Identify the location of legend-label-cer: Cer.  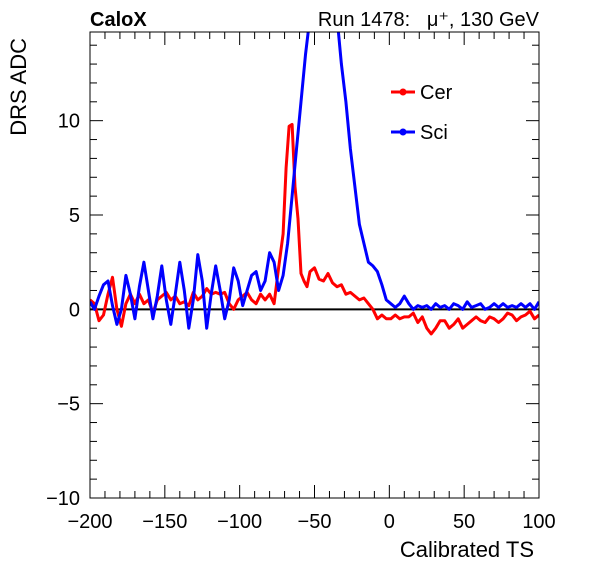
(436, 93).